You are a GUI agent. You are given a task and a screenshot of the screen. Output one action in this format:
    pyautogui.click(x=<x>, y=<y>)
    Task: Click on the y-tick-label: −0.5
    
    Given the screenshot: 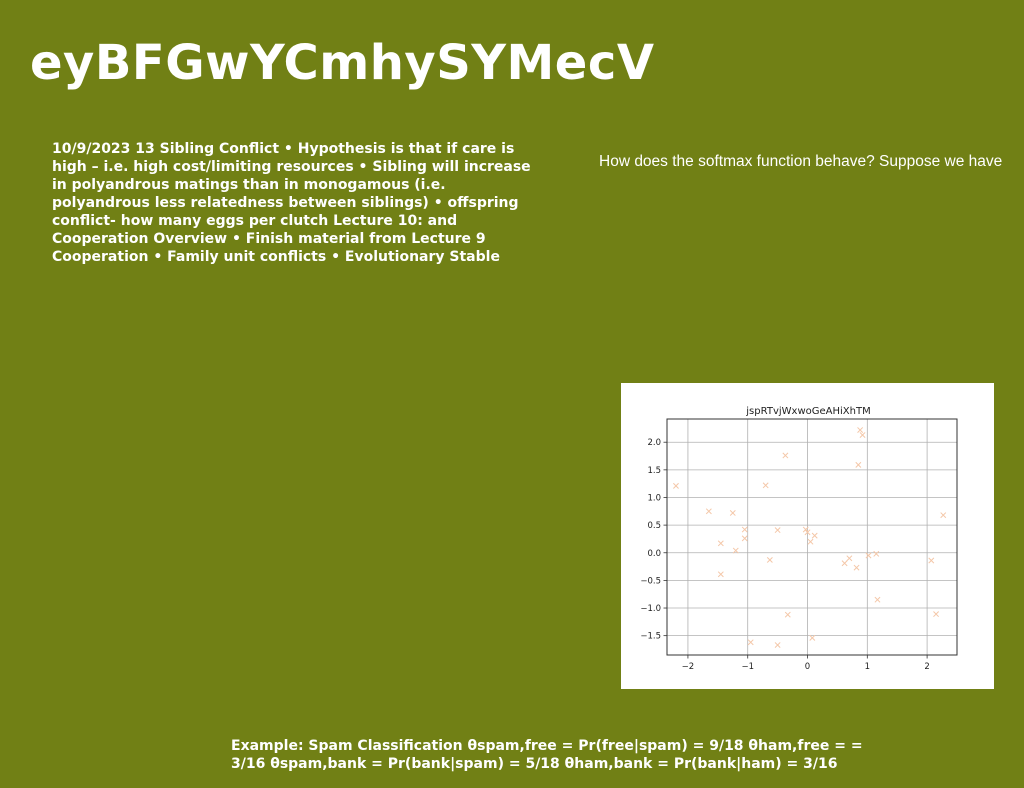 What is the action you would take?
    pyautogui.click(x=650, y=581)
    